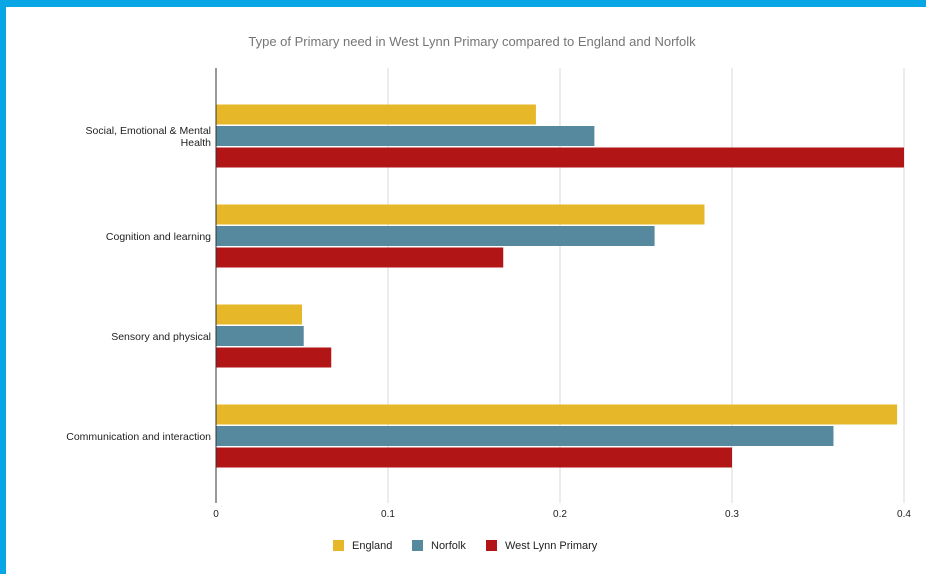  I want to click on legend-label: England, so click(372, 546).